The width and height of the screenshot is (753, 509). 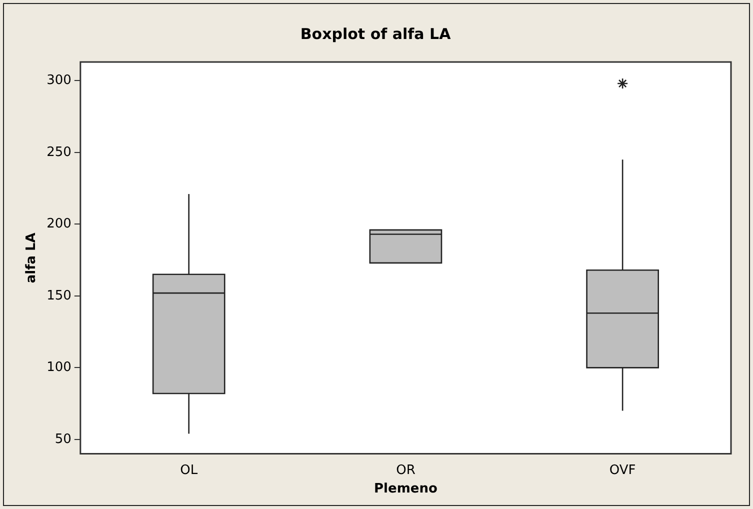 What do you see at coordinates (376, 33) in the screenshot?
I see `chart-title: Boxplot of alfa LA` at bounding box center [376, 33].